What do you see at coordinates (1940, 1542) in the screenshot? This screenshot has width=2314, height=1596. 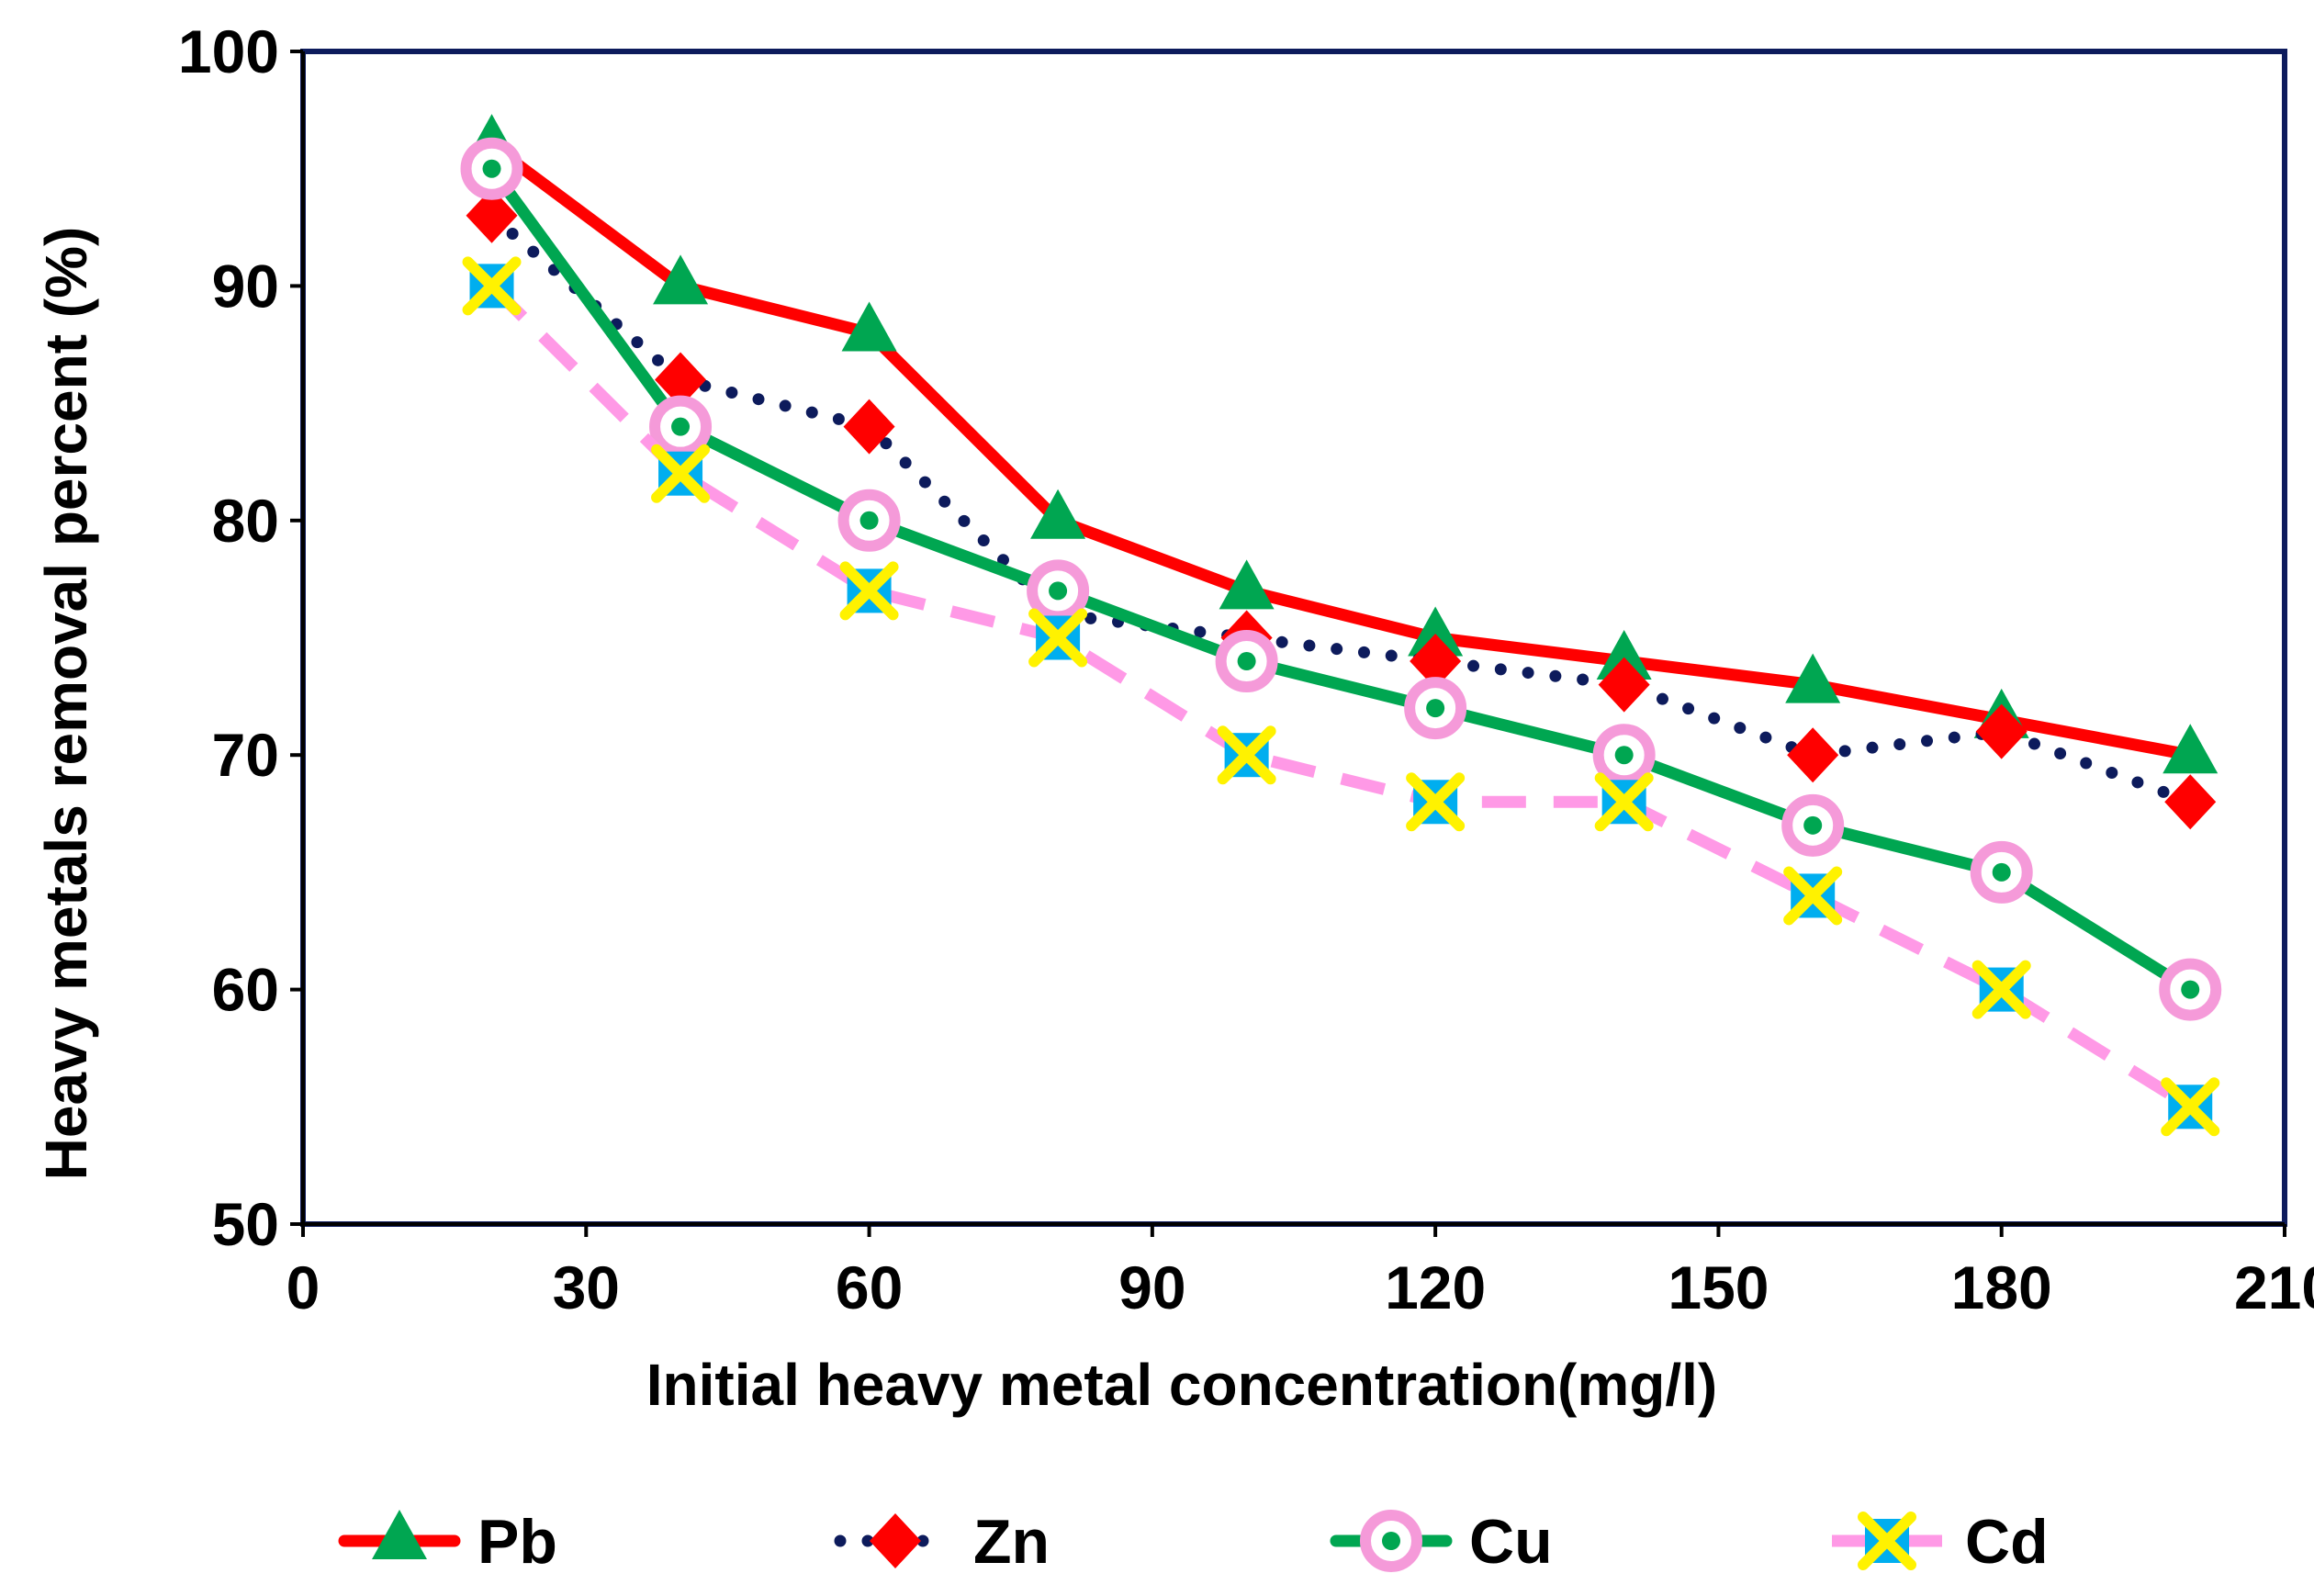 I see `legend-item-cd: Cd` at bounding box center [1940, 1542].